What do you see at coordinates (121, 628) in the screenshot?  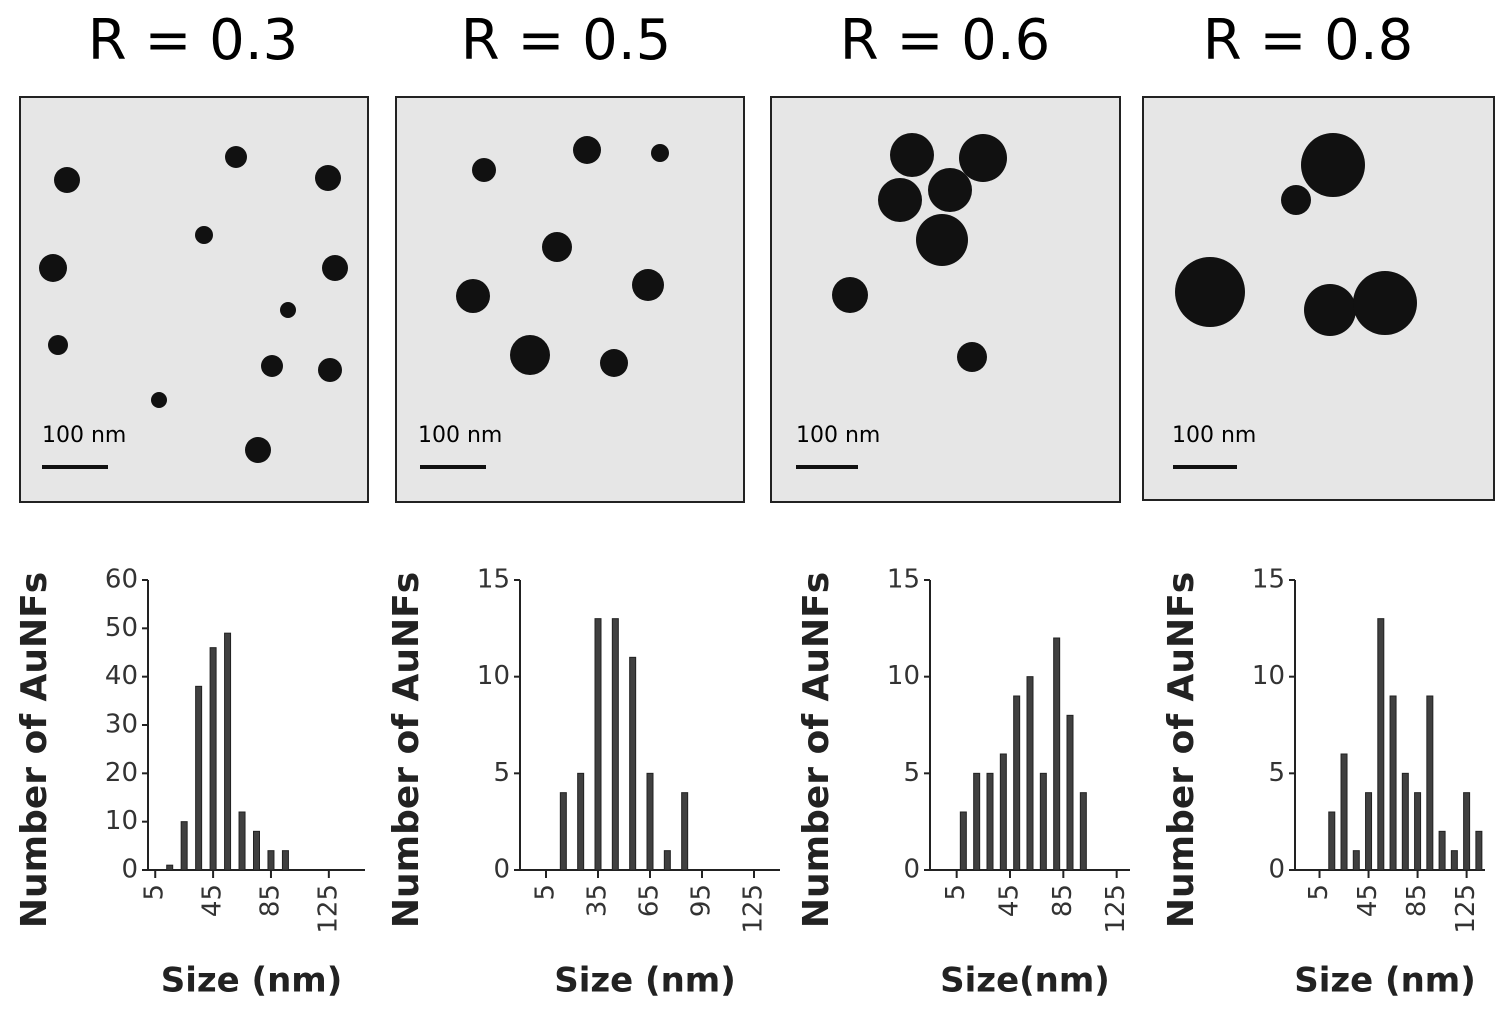 I see `y-tick-label: 50` at bounding box center [121, 628].